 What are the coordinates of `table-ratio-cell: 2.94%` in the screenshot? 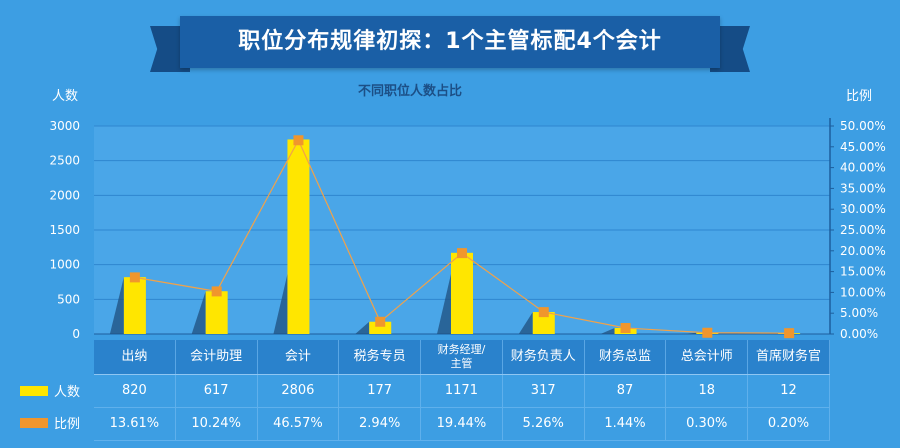 It's located at (380, 424).